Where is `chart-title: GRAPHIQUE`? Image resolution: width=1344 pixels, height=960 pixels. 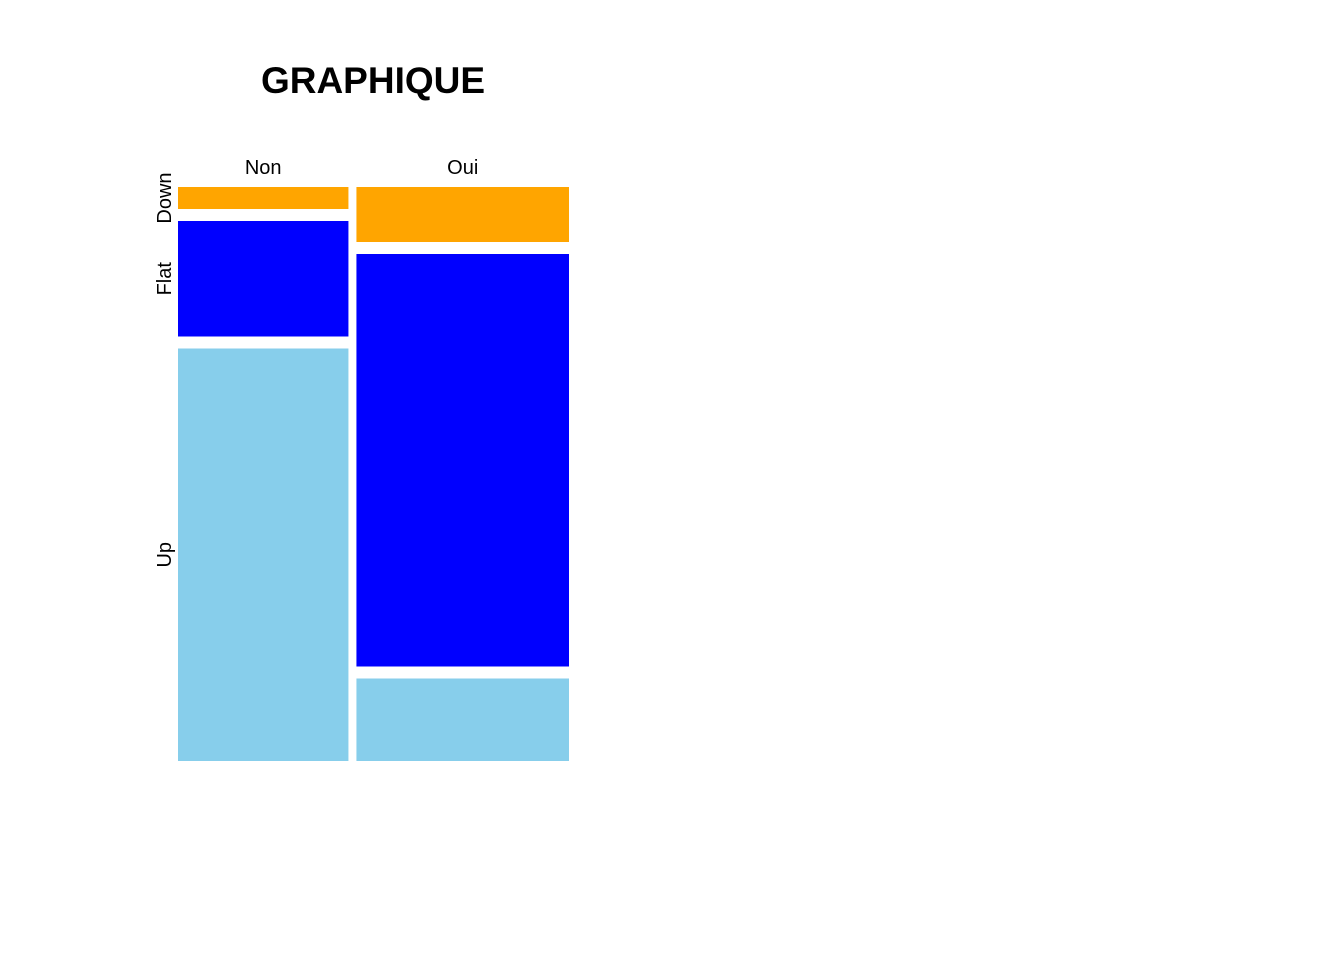
chart-title: GRAPHIQUE is located at coordinates (373, 80).